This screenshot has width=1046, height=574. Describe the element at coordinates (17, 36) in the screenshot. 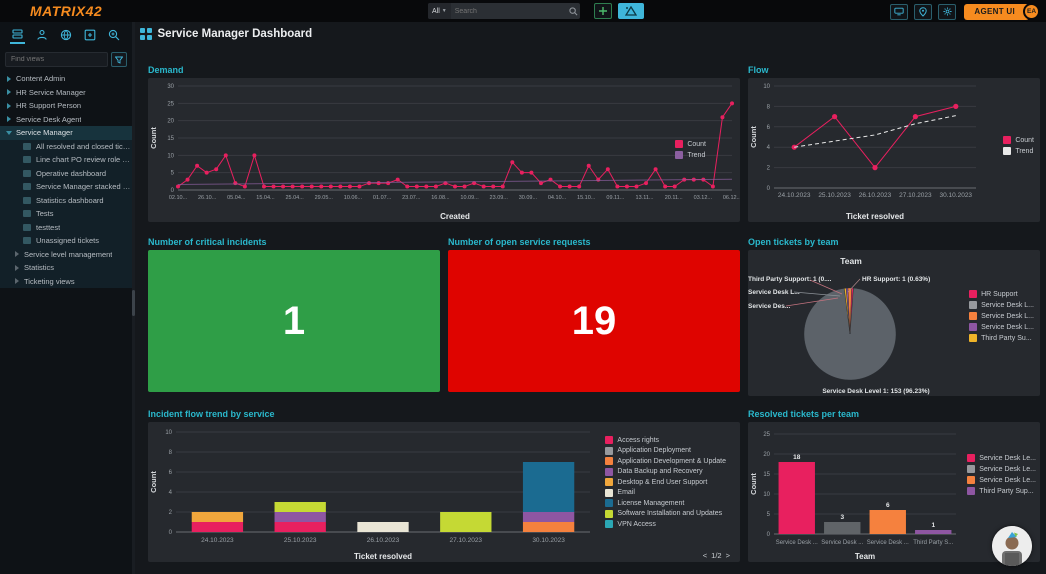

I see `views-list-icon` at that location.